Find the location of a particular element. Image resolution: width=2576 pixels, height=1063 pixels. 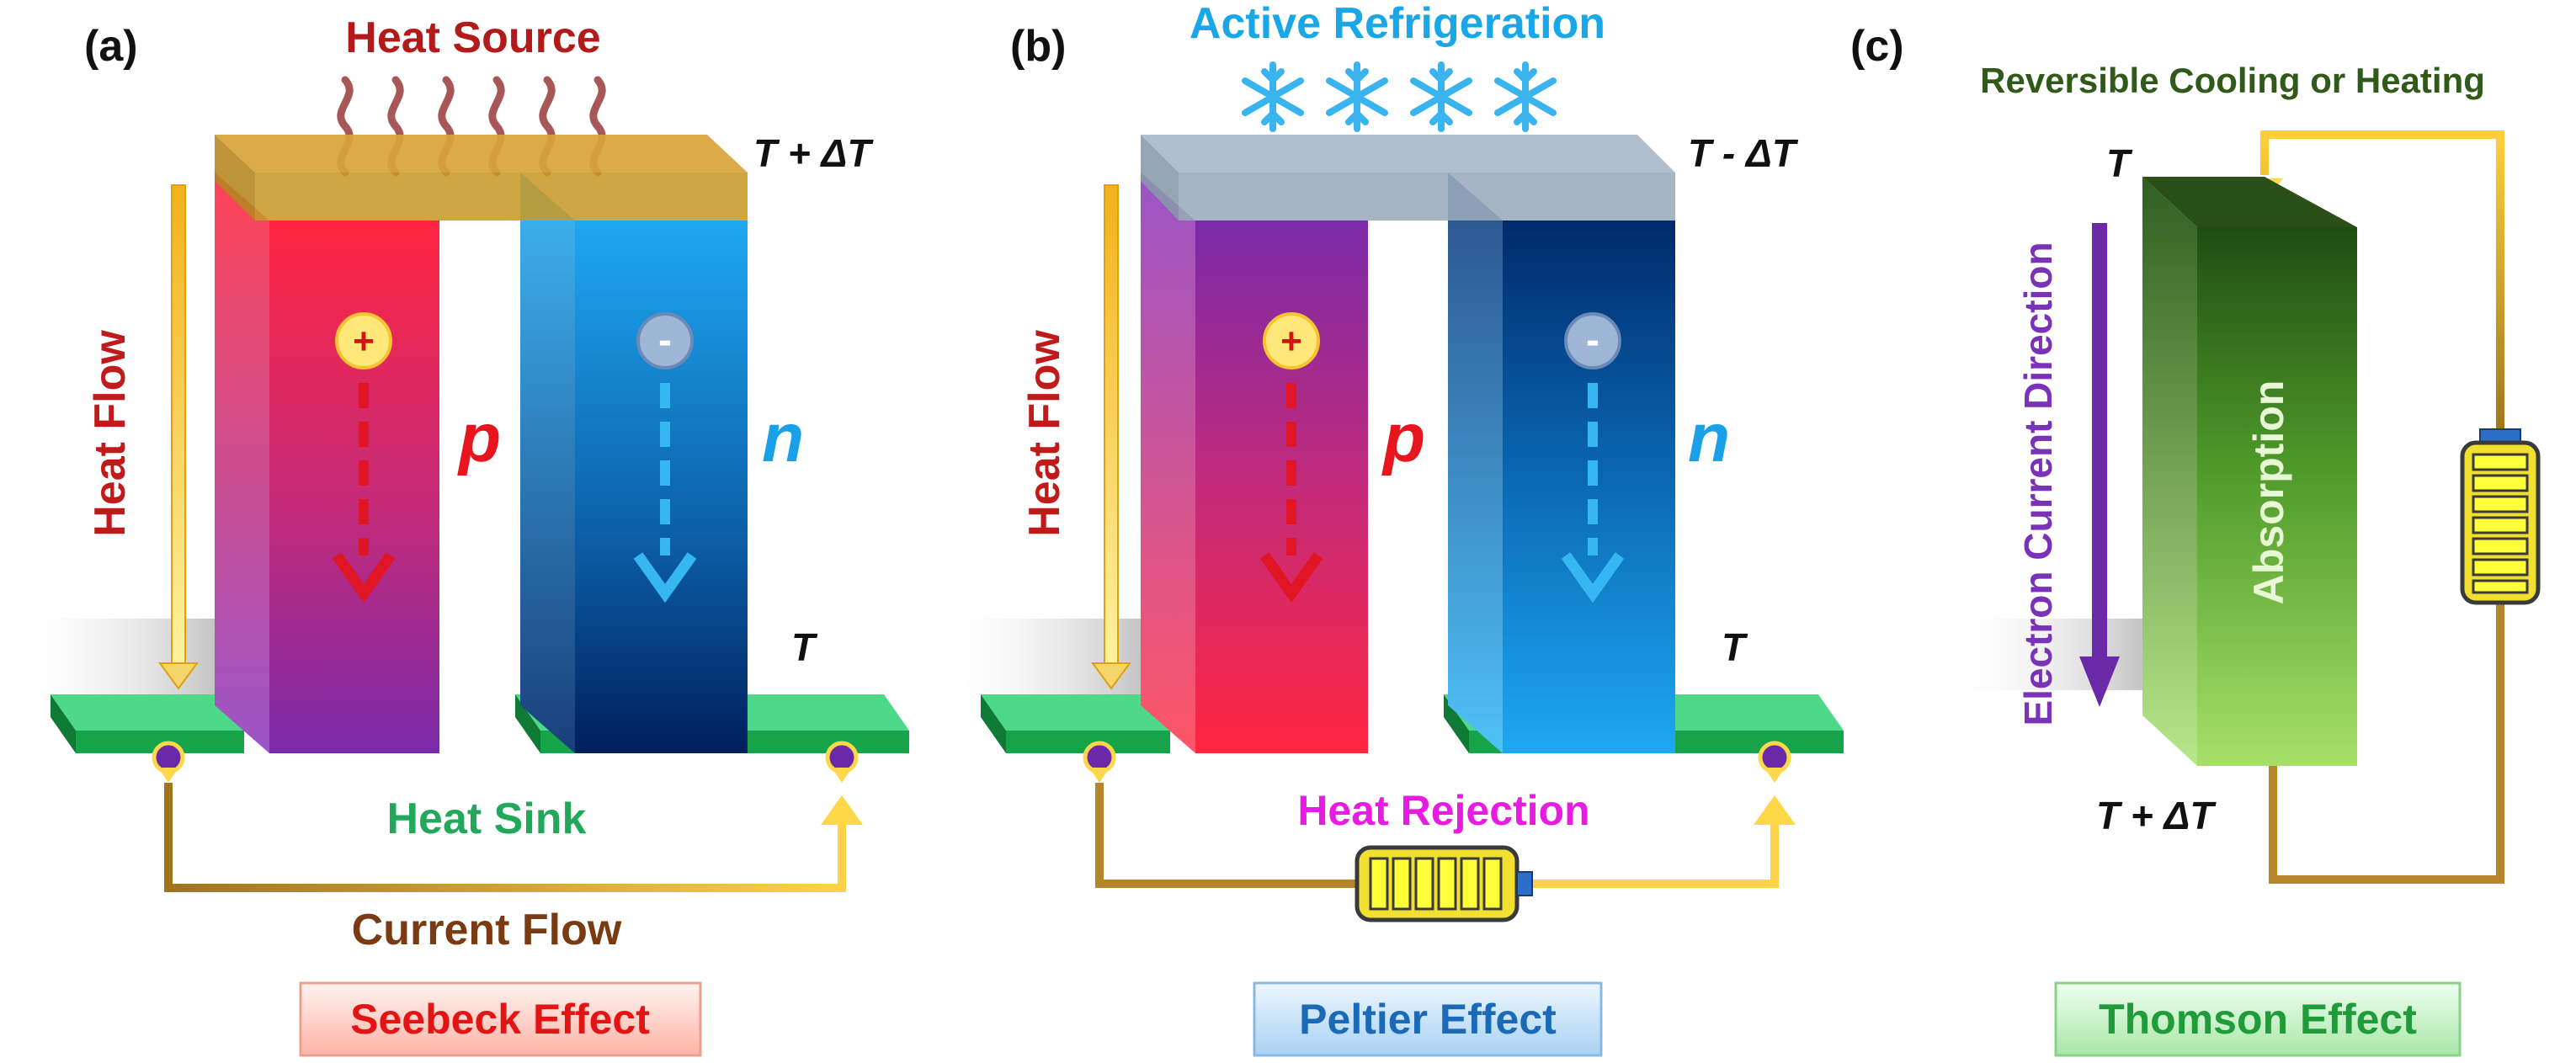

temp-bottom-label: T + ΔT is located at coordinates (2157, 815).